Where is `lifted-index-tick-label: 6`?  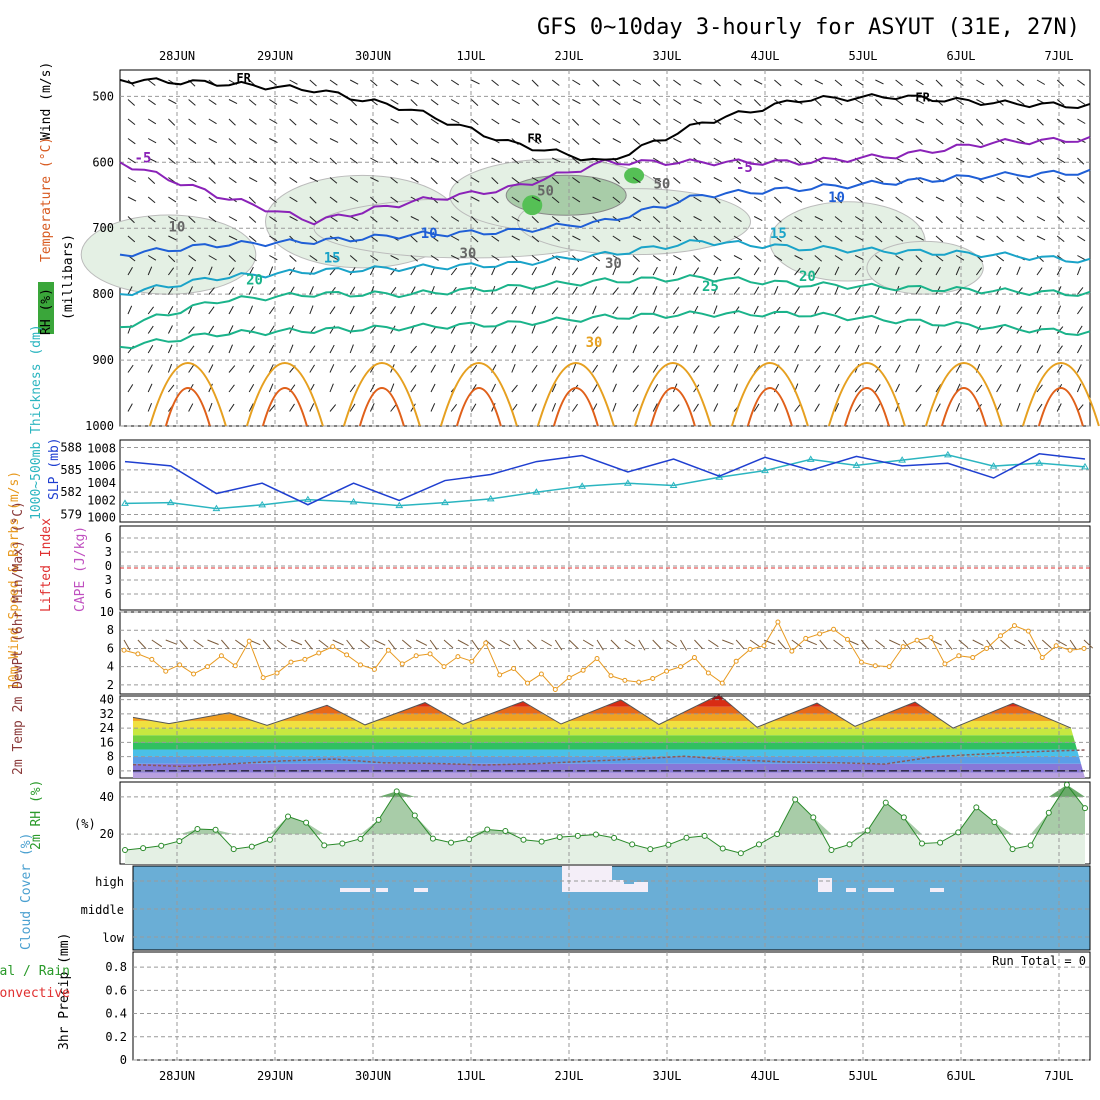 lifted-index-tick-label: 6 is located at coordinates (108, 594).